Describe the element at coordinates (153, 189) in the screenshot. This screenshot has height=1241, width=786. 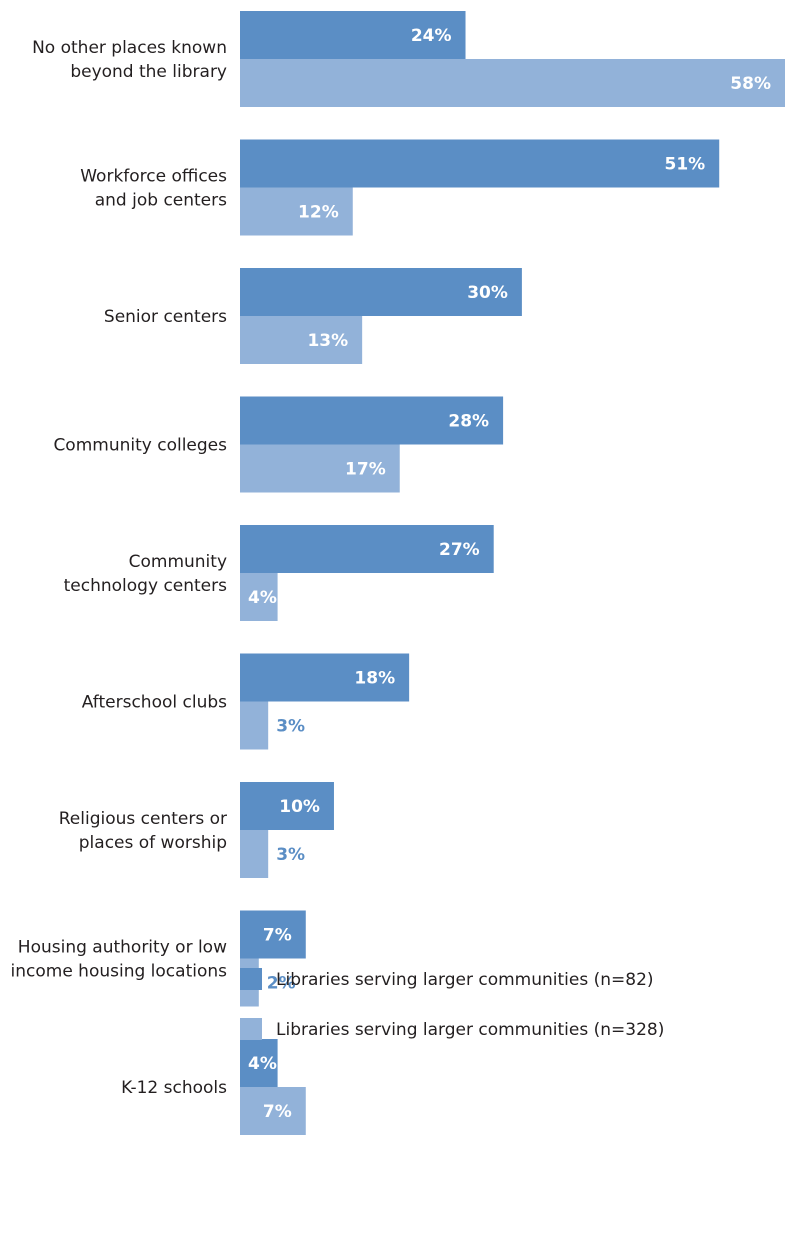
I see `category-label: Workforce offices and job centers` at that location.